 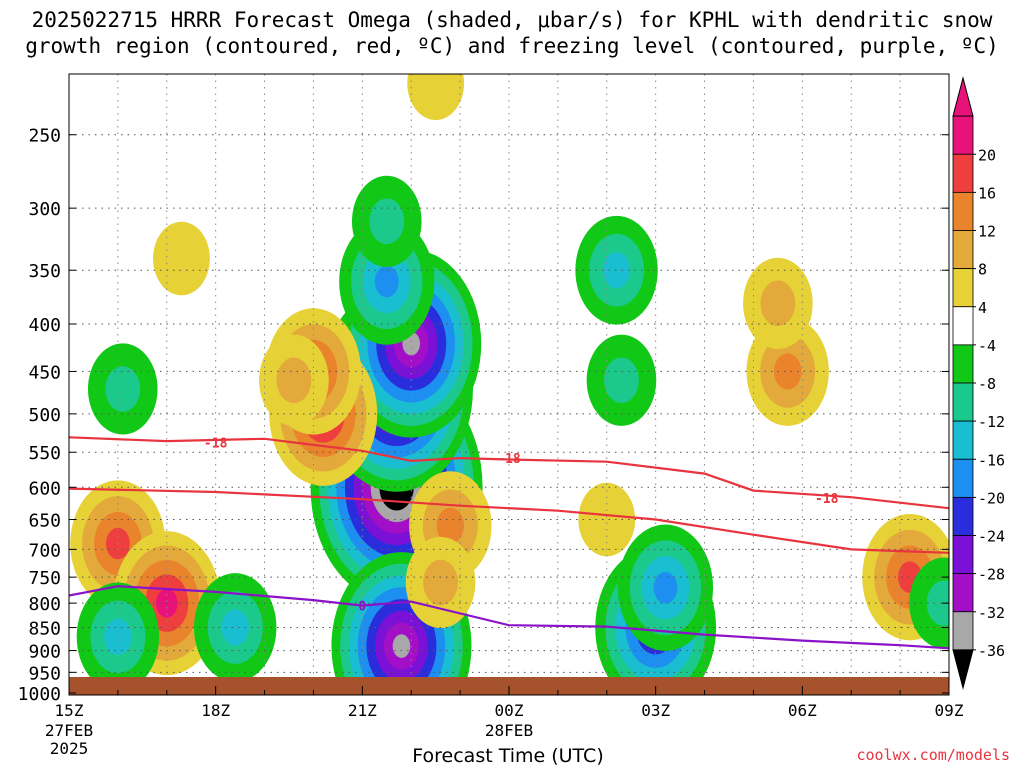 I want to click on colorbar-label-1: 16, so click(x=987, y=193).